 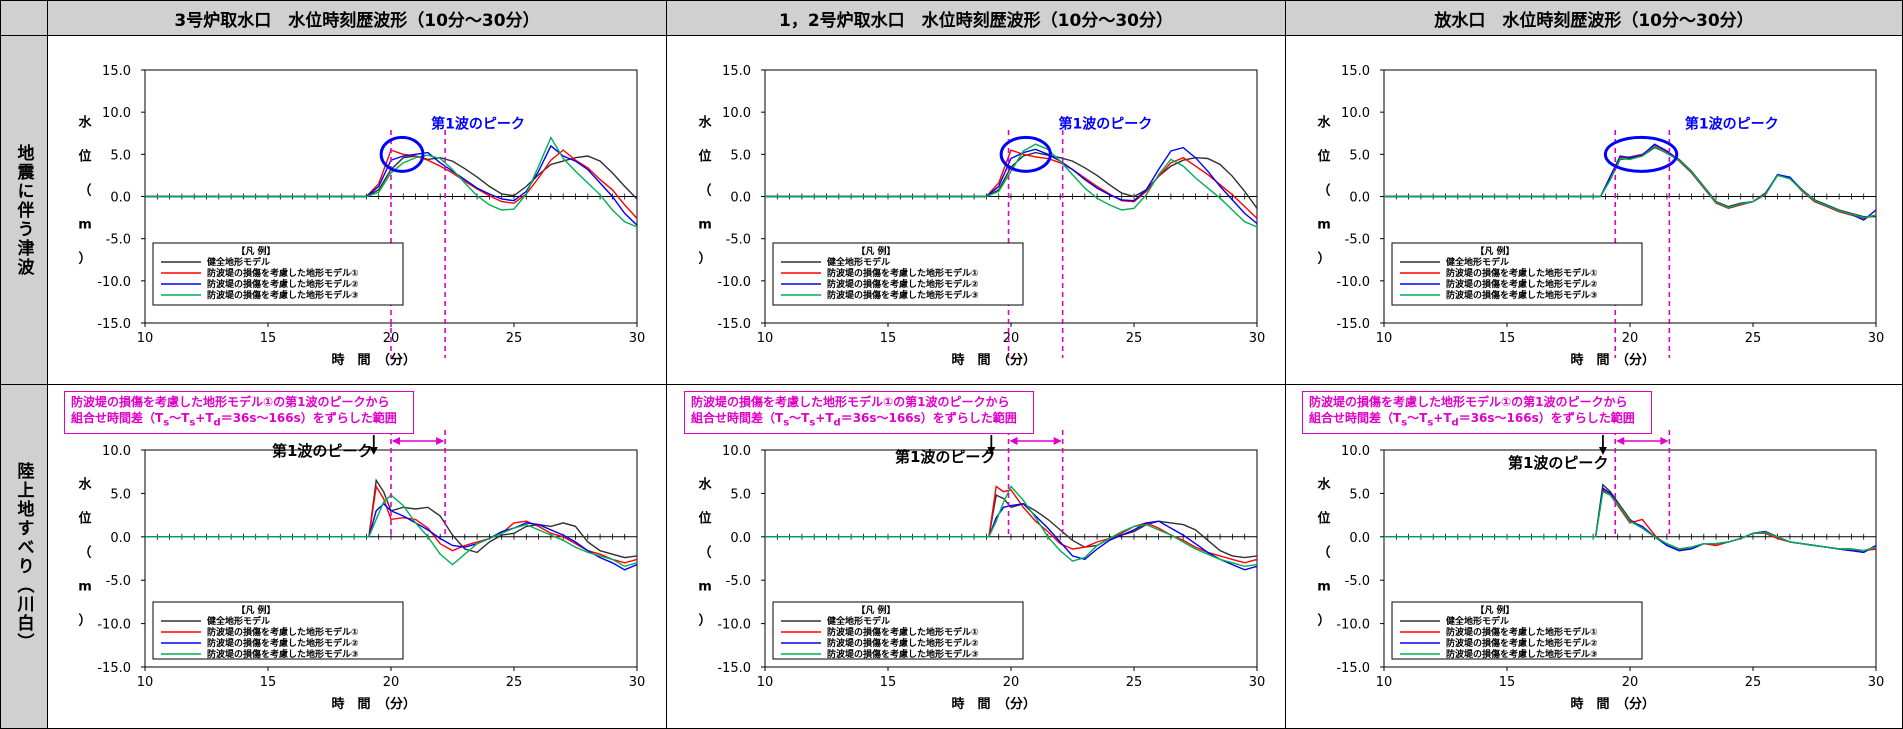 I want to click on row-label-earthquake: 地震に伴う津波, so click(x=24, y=210).